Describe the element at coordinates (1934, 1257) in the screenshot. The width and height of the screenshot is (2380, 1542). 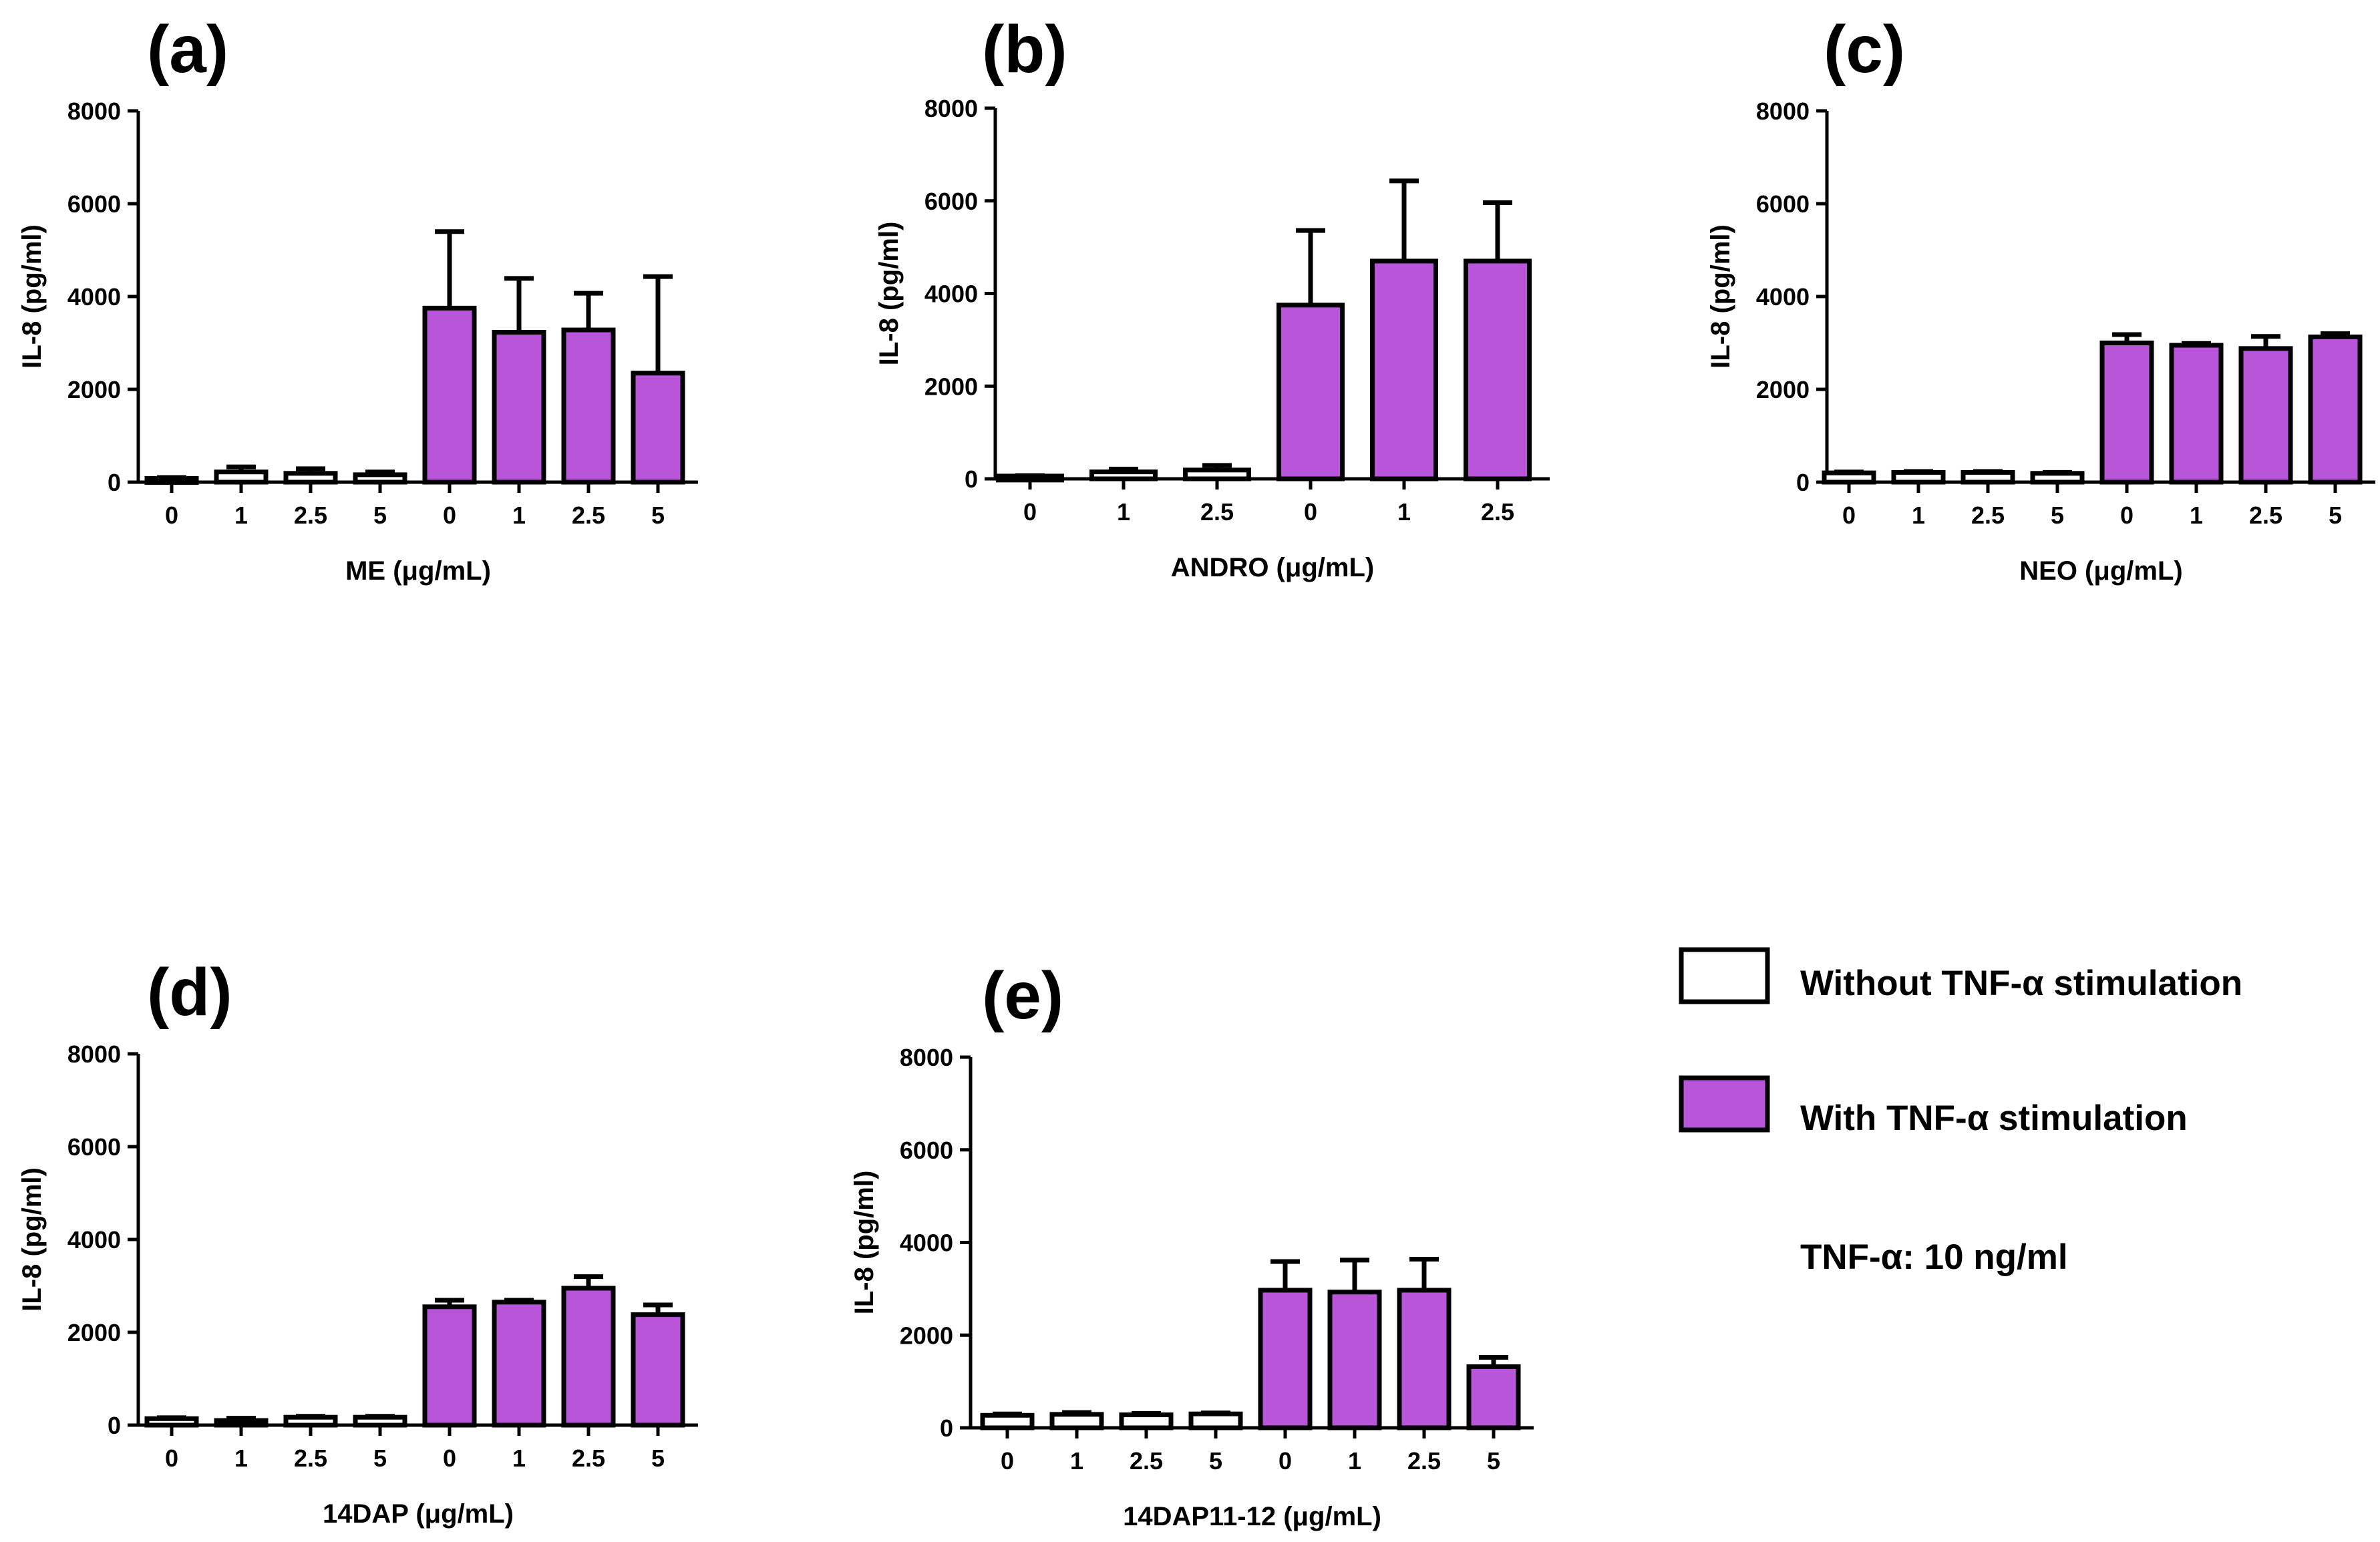
I see `legend-note: TNF-α: 10 ng/ml` at that location.